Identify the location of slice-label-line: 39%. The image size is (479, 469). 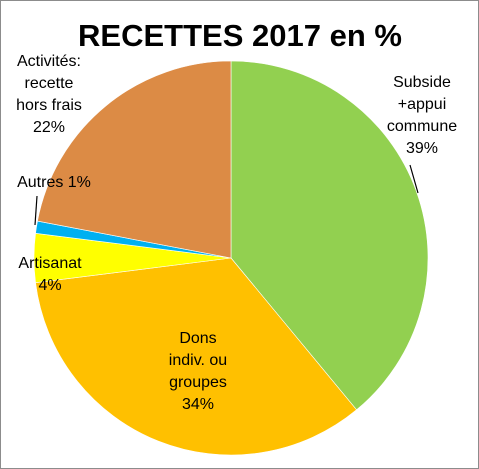
(422, 148).